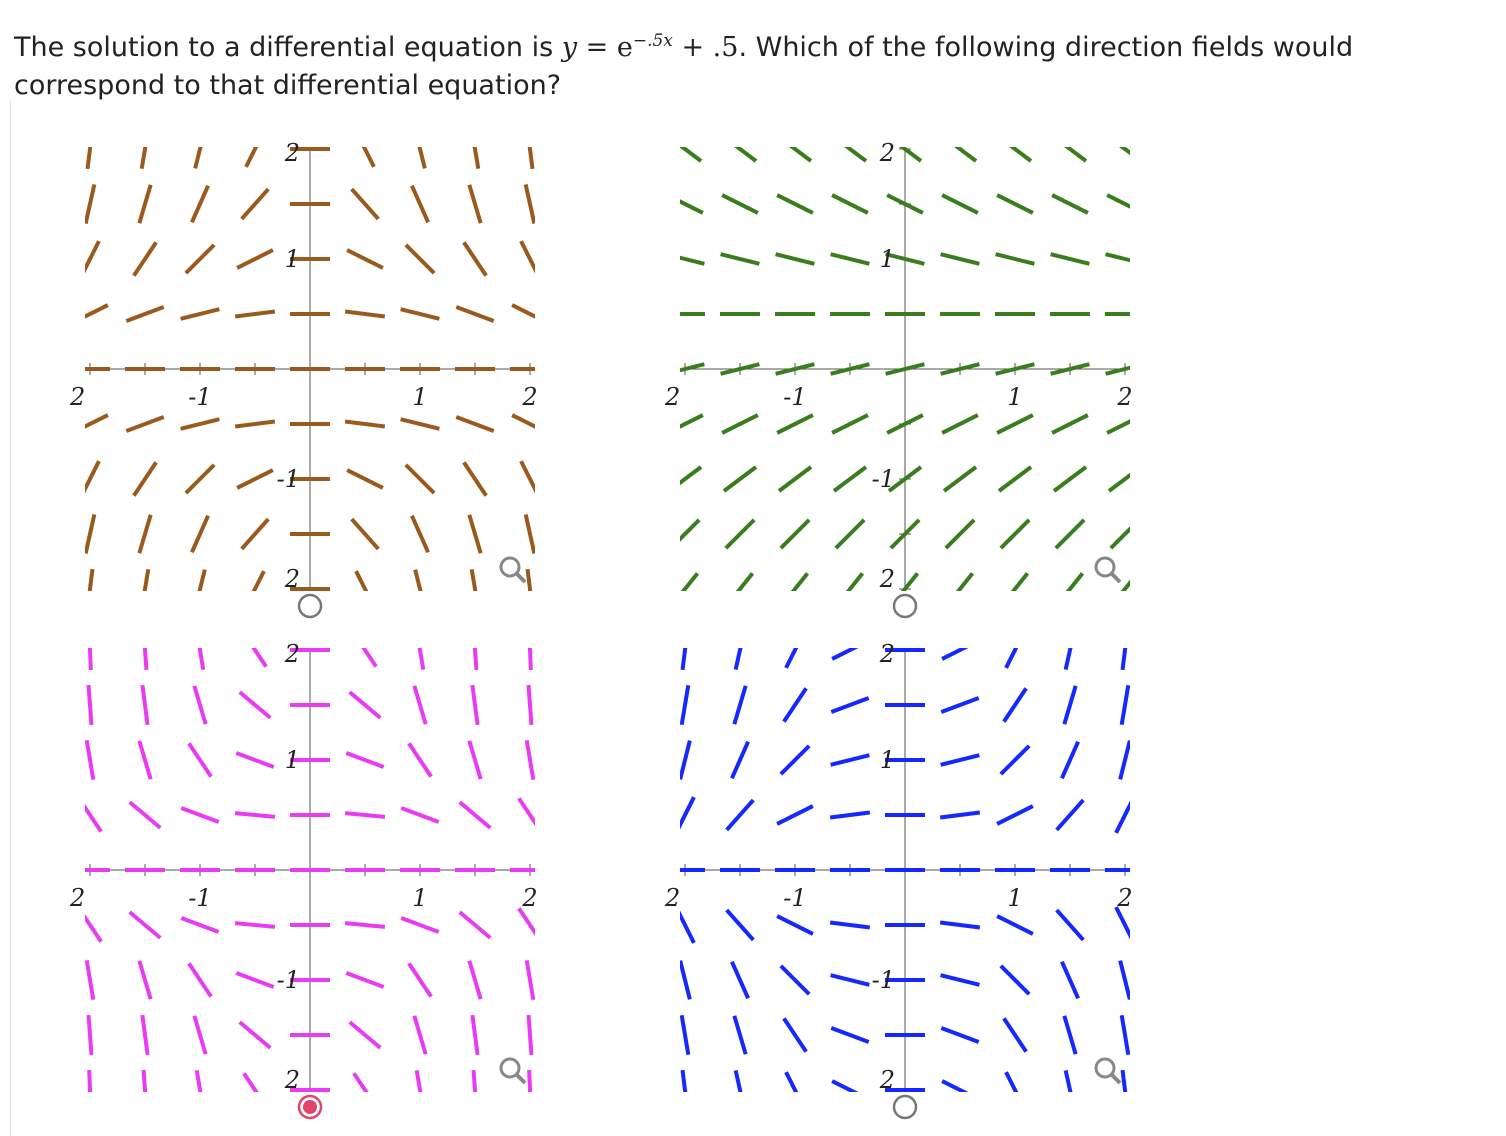 The height and width of the screenshot is (1136, 1506). What do you see at coordinates (288, 980) in the screenshot?
I see `y-tick-label: -1` at bounding box center [288, 980].